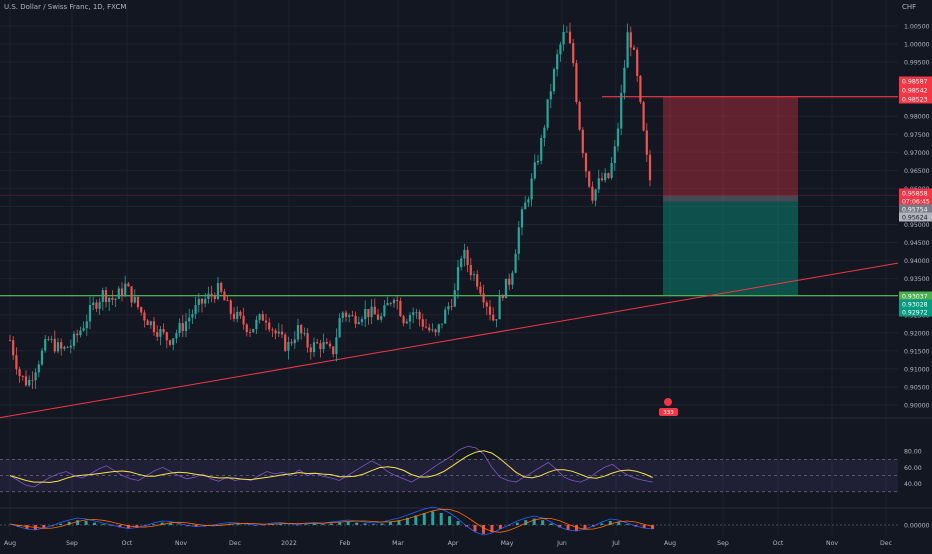 This screenshot has width=932, height=554. I want to click on entry-time-label: 07:06:45, so click(916, 202).